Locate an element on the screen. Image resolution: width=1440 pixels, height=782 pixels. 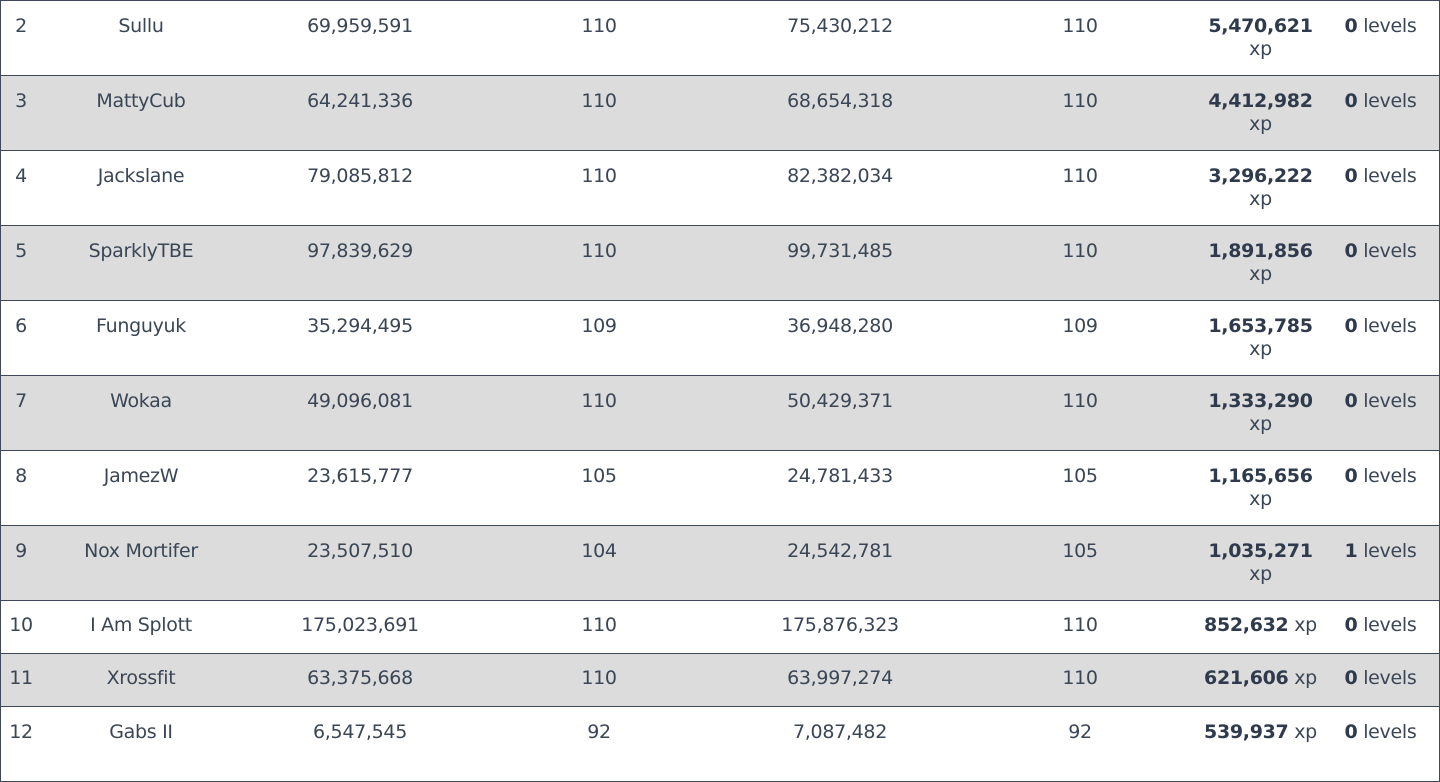
player-name-link: Jackslane is located at coordinates (141, 176).